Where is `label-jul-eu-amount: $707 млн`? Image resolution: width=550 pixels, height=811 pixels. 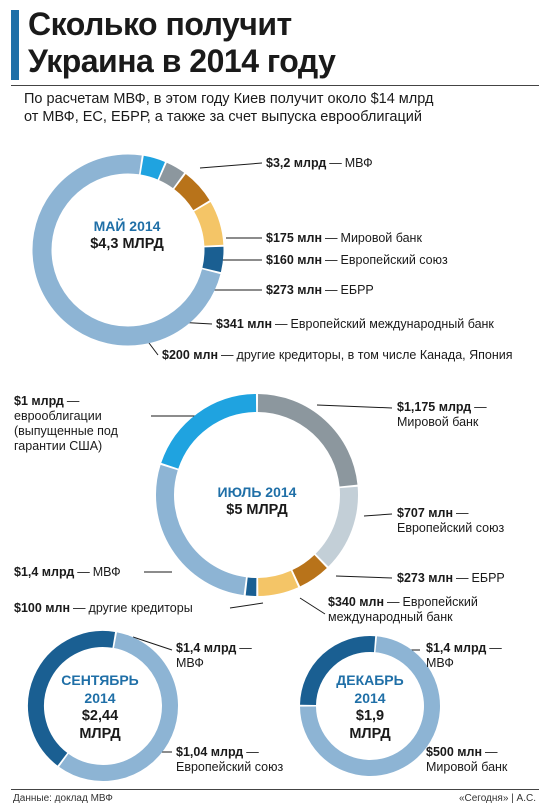 label-jul-eu-amount: $707 млн is located at coordinates (425, 513).